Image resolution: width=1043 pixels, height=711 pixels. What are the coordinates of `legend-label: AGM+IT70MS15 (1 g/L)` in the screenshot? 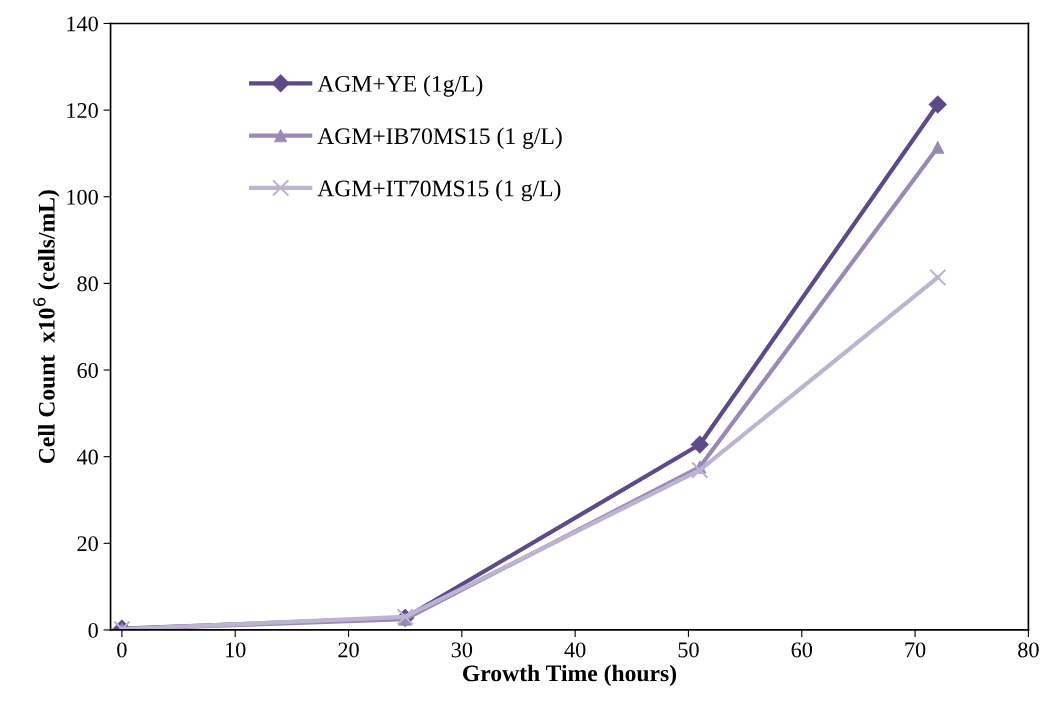 It's located at (439, 190).